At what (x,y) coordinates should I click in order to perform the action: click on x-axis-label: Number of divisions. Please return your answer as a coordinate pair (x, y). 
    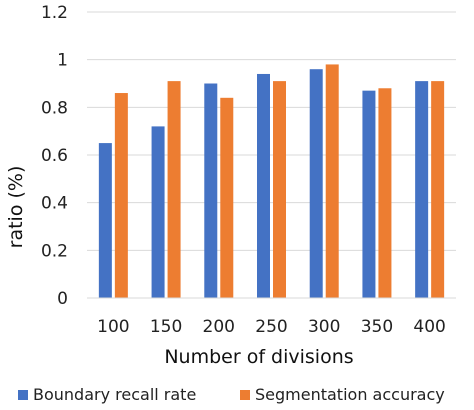
    Looking at the image, I should click on (258, 357).